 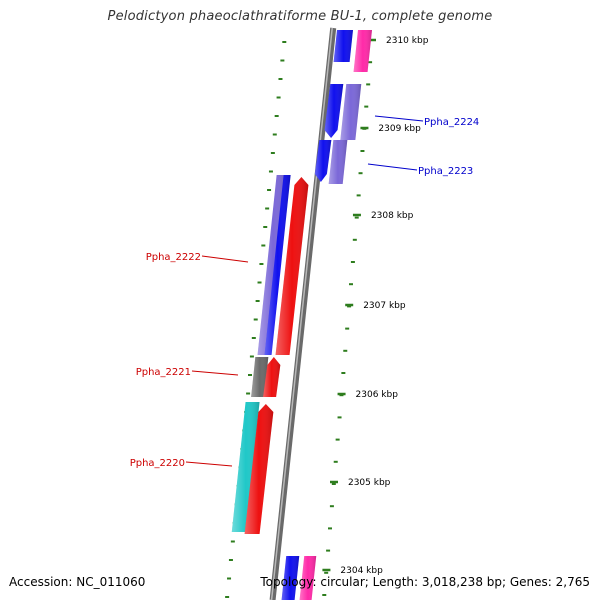 What do you see at coordinates (260, 377) in the screenshot?
I see `gene-arrow-2221-gray-shading` at bounding box center [260, 377].